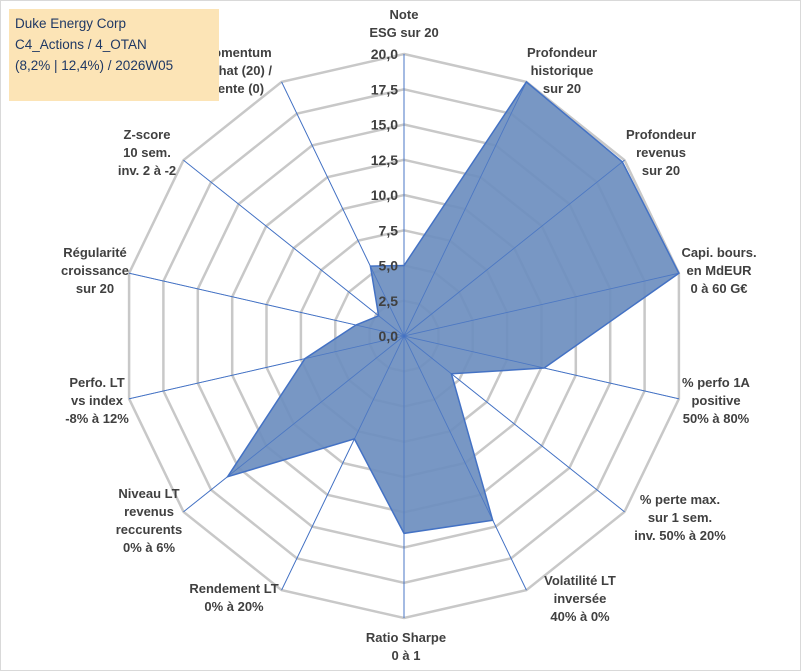 The image size is (801, 672). I want to click on axis-label: Volatilité LT inversée 40% à 0%, so click(580, 598).